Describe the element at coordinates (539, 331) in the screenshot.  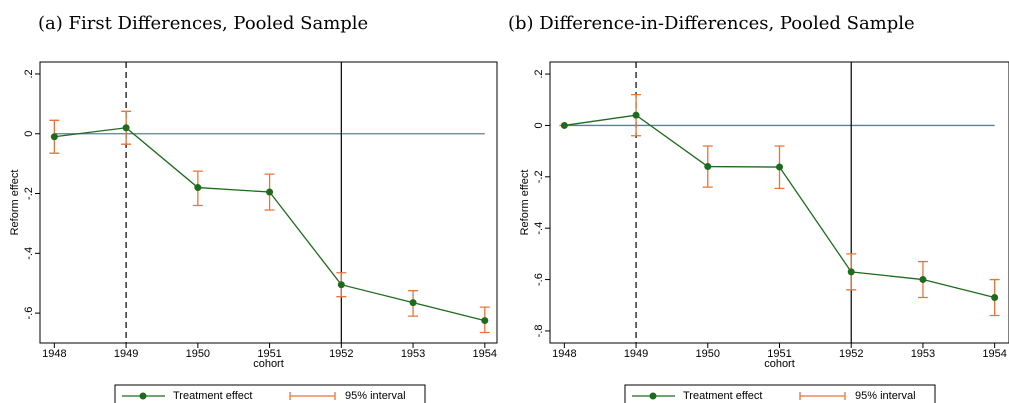
I see `y-tick-label: -.8` at that location.